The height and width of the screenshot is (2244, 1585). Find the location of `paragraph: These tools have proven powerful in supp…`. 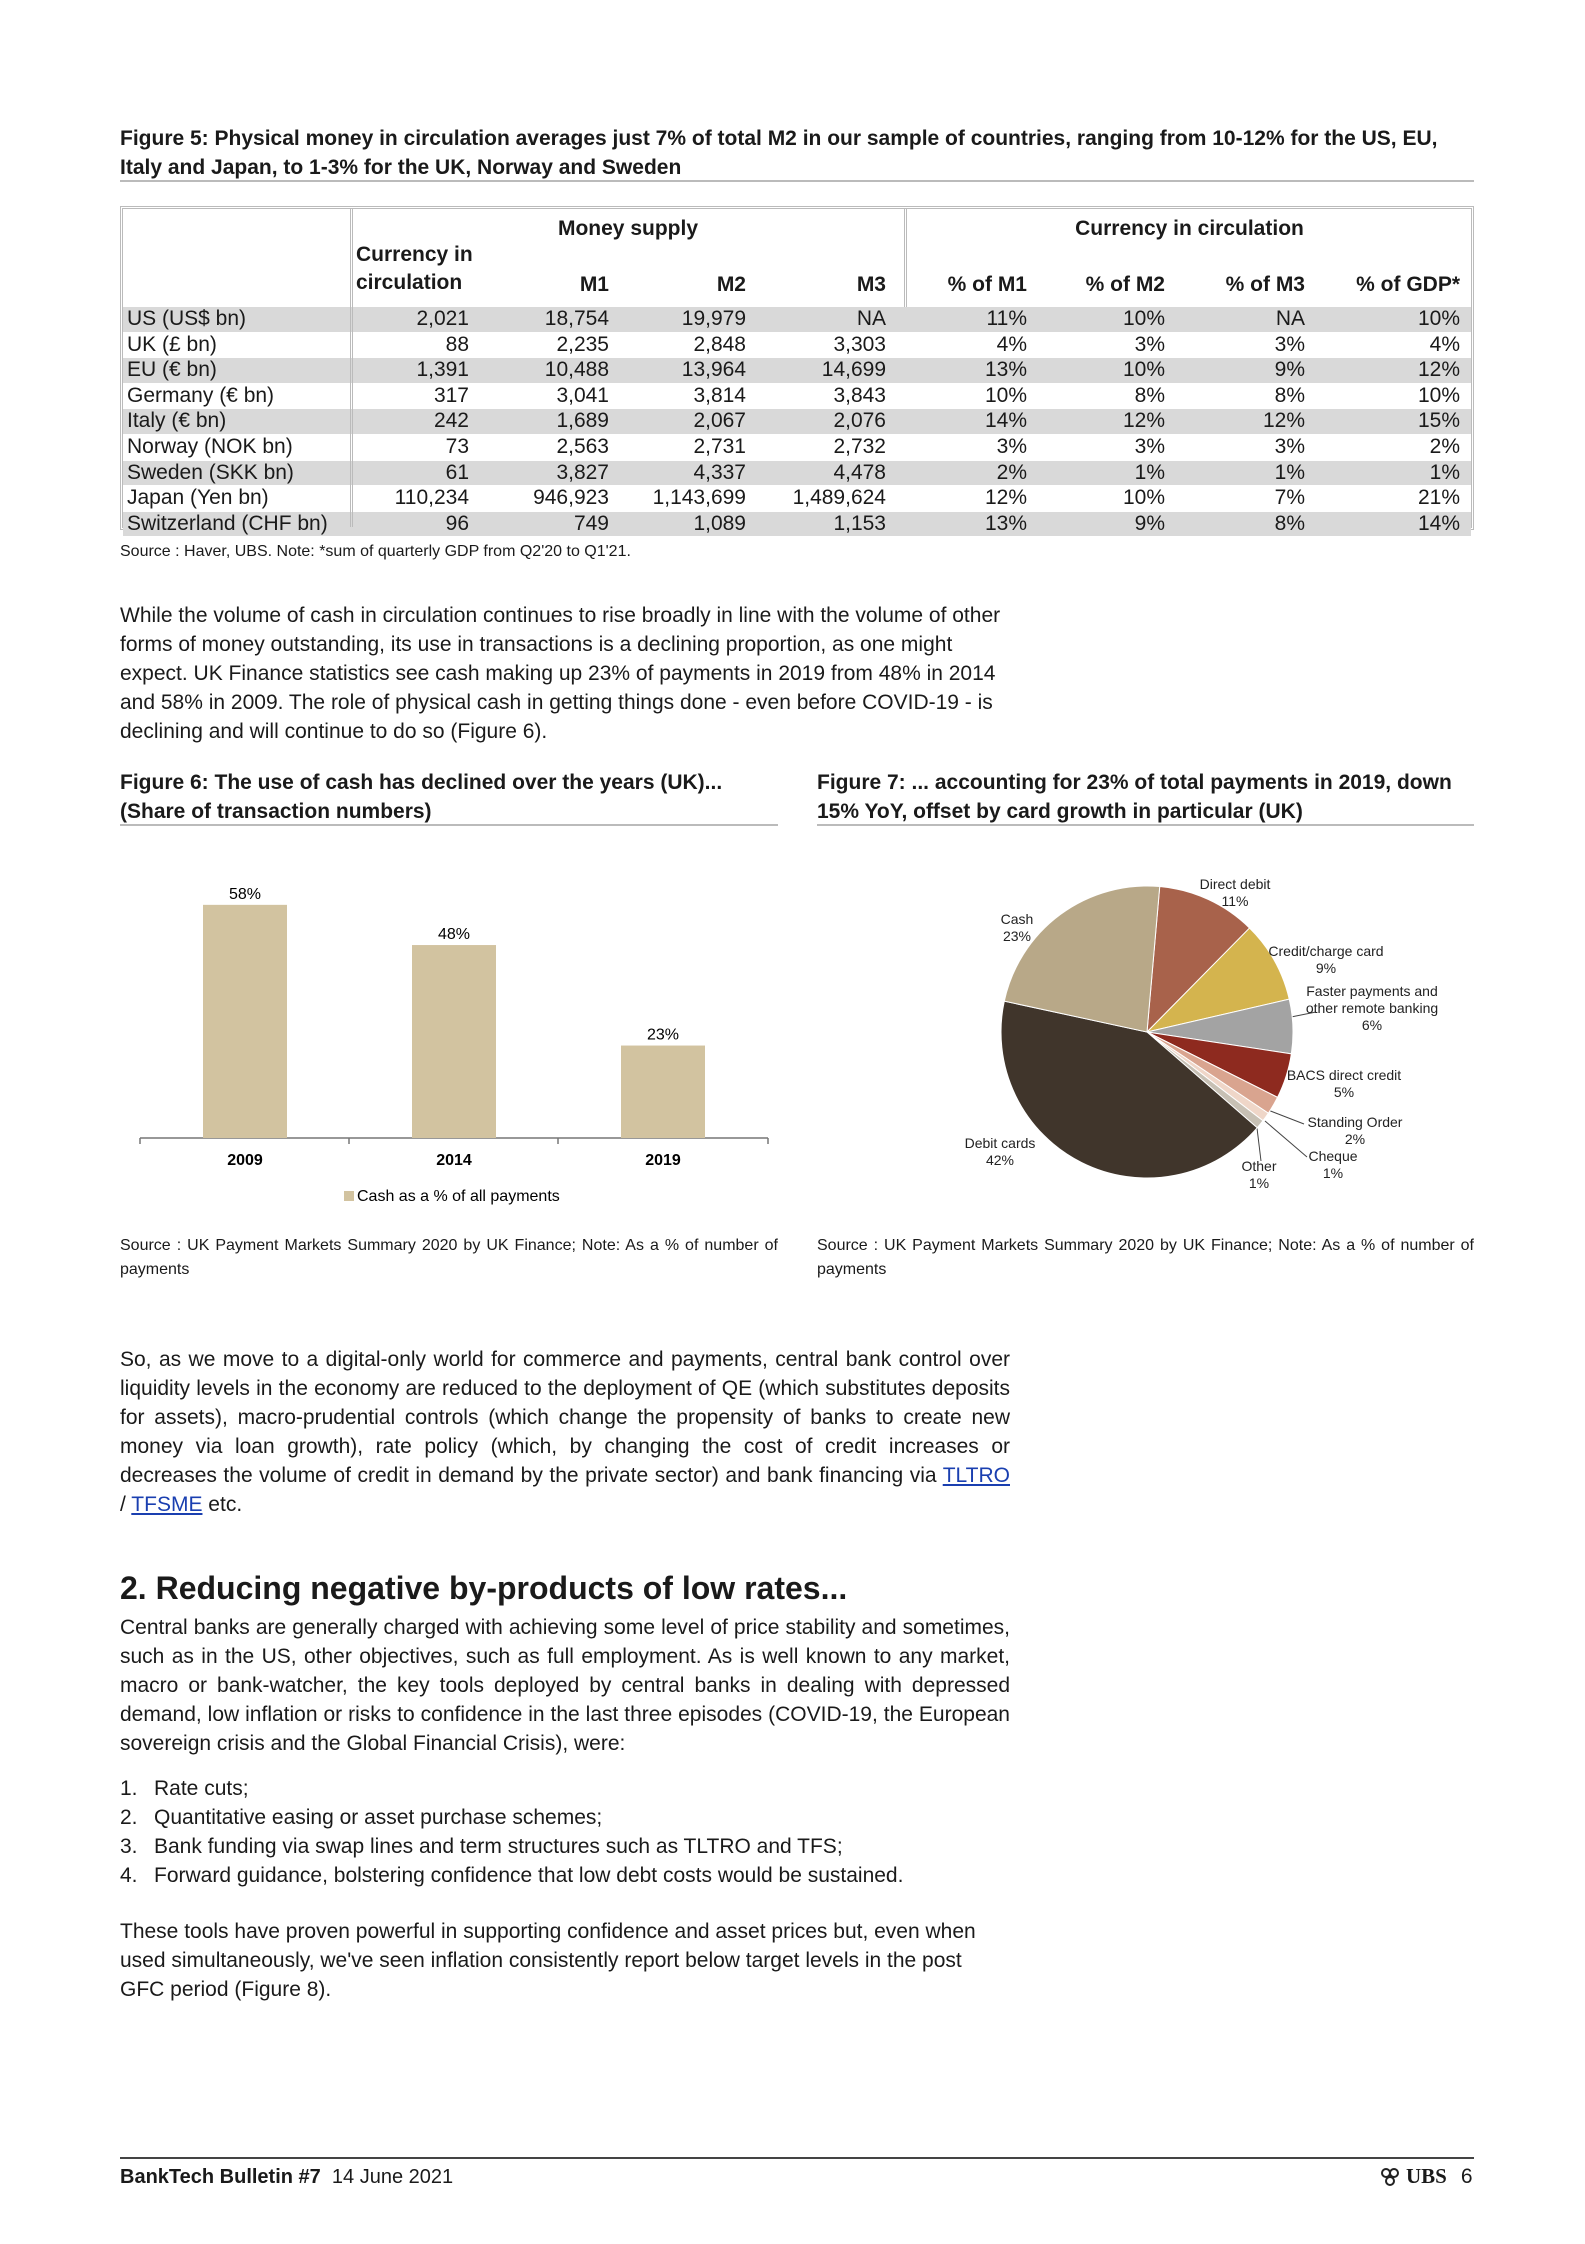

paragraph: These tools have proven powerful in supp… is located at coordinates (548, 1960).